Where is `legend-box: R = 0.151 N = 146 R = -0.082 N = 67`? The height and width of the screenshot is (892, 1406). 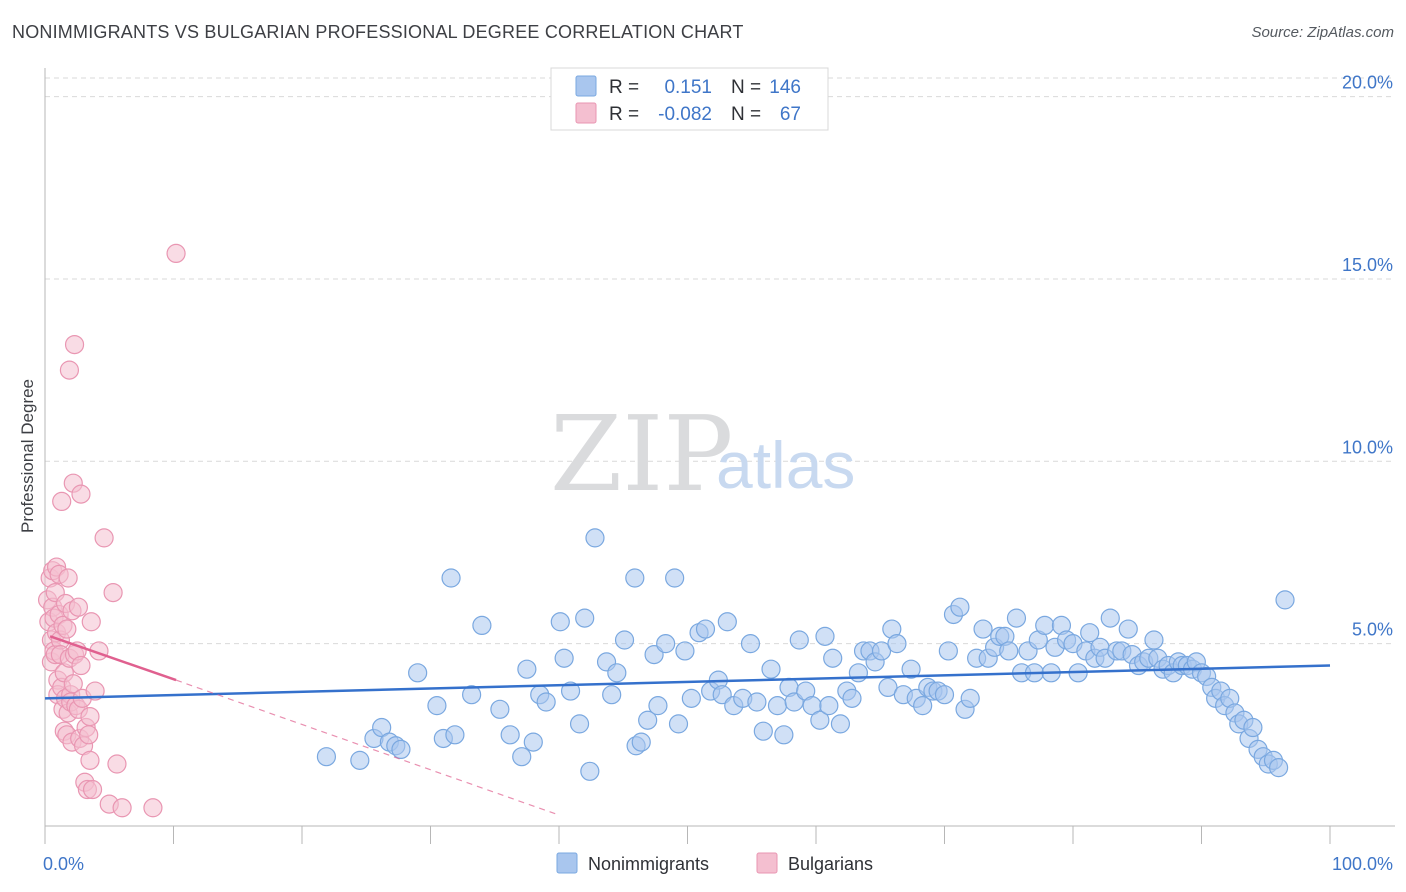
legend-box: R = 0.151 N = 146 R = -0.082 N = 67 is located at coordinates (689, 99).